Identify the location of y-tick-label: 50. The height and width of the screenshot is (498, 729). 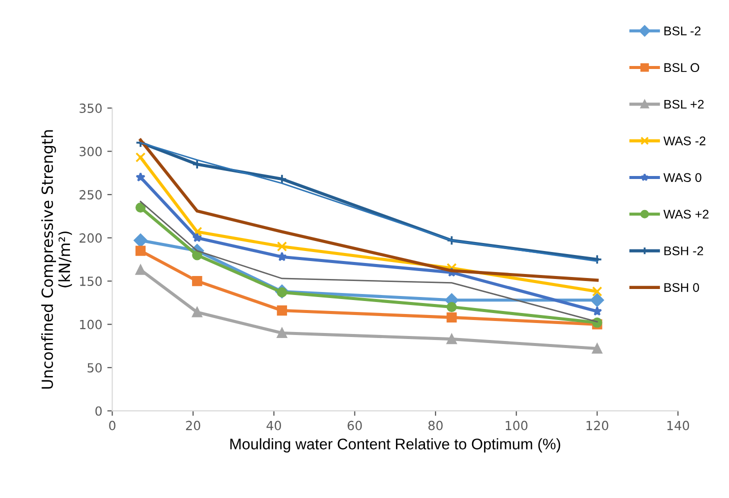
(95, 368).